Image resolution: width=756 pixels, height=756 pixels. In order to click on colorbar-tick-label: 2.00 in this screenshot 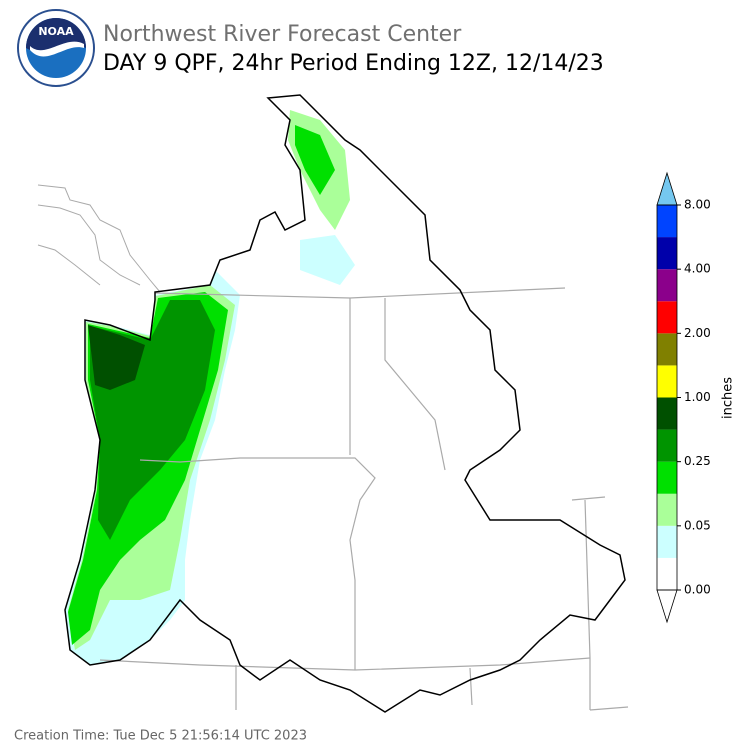, I will do `click(697, 333)`.